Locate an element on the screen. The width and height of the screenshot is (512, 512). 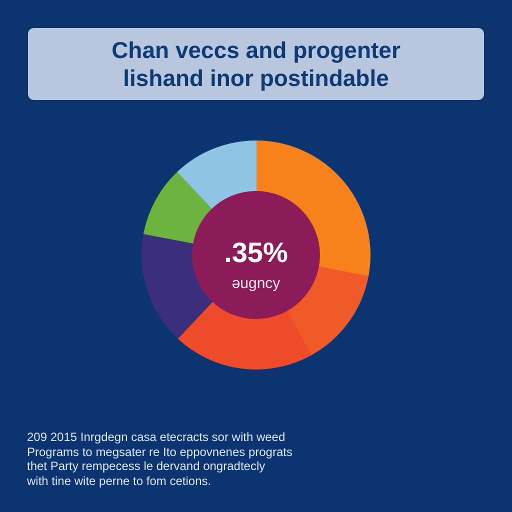
text: thet Party rempecess le dervand ongradtecly is located at coordinates (146, 466).